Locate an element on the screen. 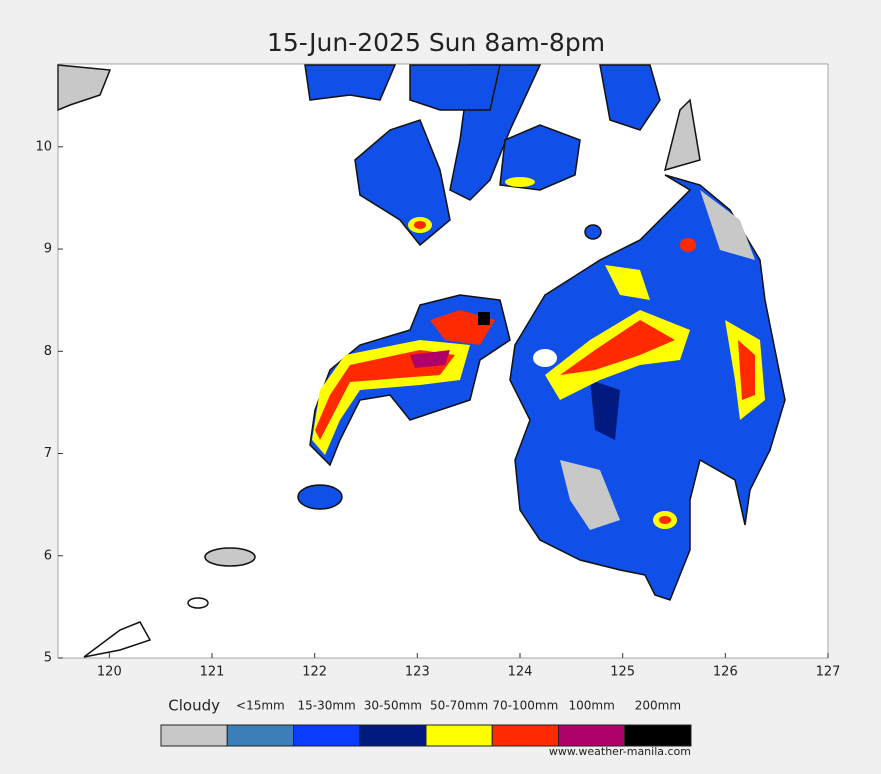  legend-label: 100mm is located at coordinates (591, 706).